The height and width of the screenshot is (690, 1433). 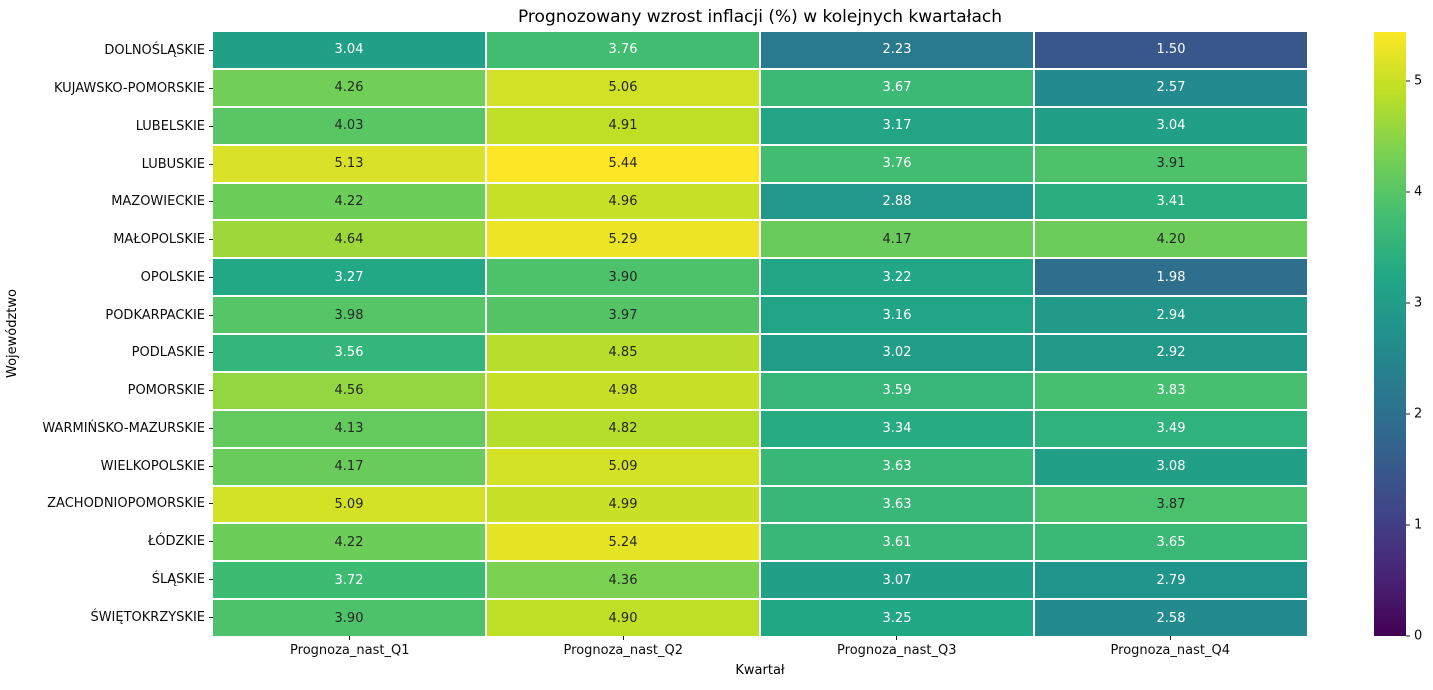 What do you see at coordinates (349, 428) in the screenshot?
I see `heatmap-cell-r10-c0: 4.13` at bounding box center [349, 428].